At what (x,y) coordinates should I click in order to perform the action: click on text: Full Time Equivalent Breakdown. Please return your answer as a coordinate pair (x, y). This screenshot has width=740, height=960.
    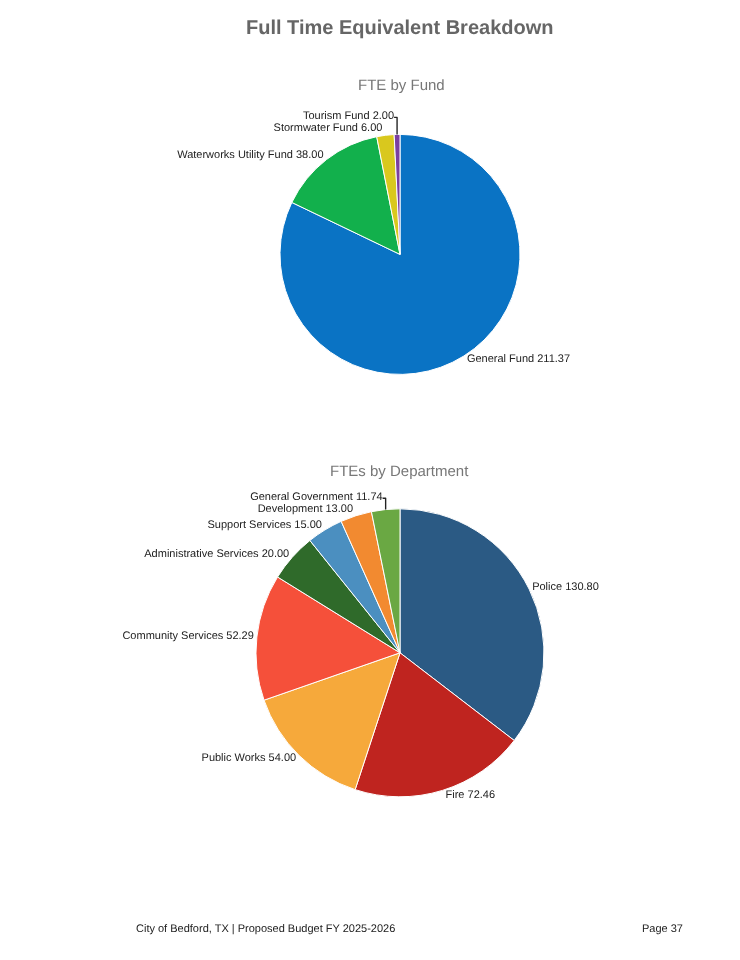
    Looking at the image, I should click on (400, 29).